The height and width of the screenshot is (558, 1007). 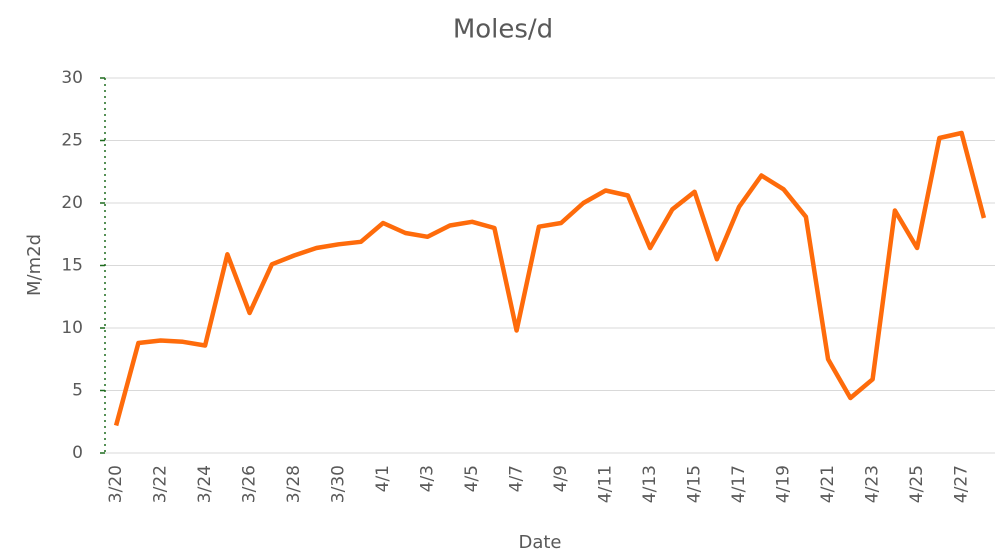 What do you see at coordinates (917, 484) in the screenshot?
I see `x-tick-label: 4/25` at bounding box center [917, 484].